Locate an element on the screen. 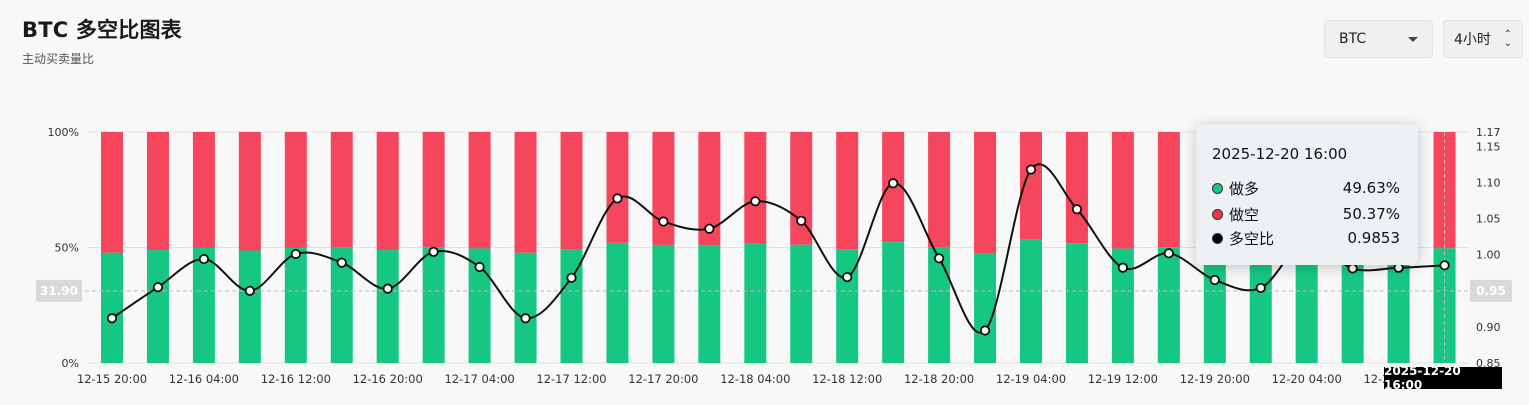  crosshair-right-box is located at coordinates (1491, 290).